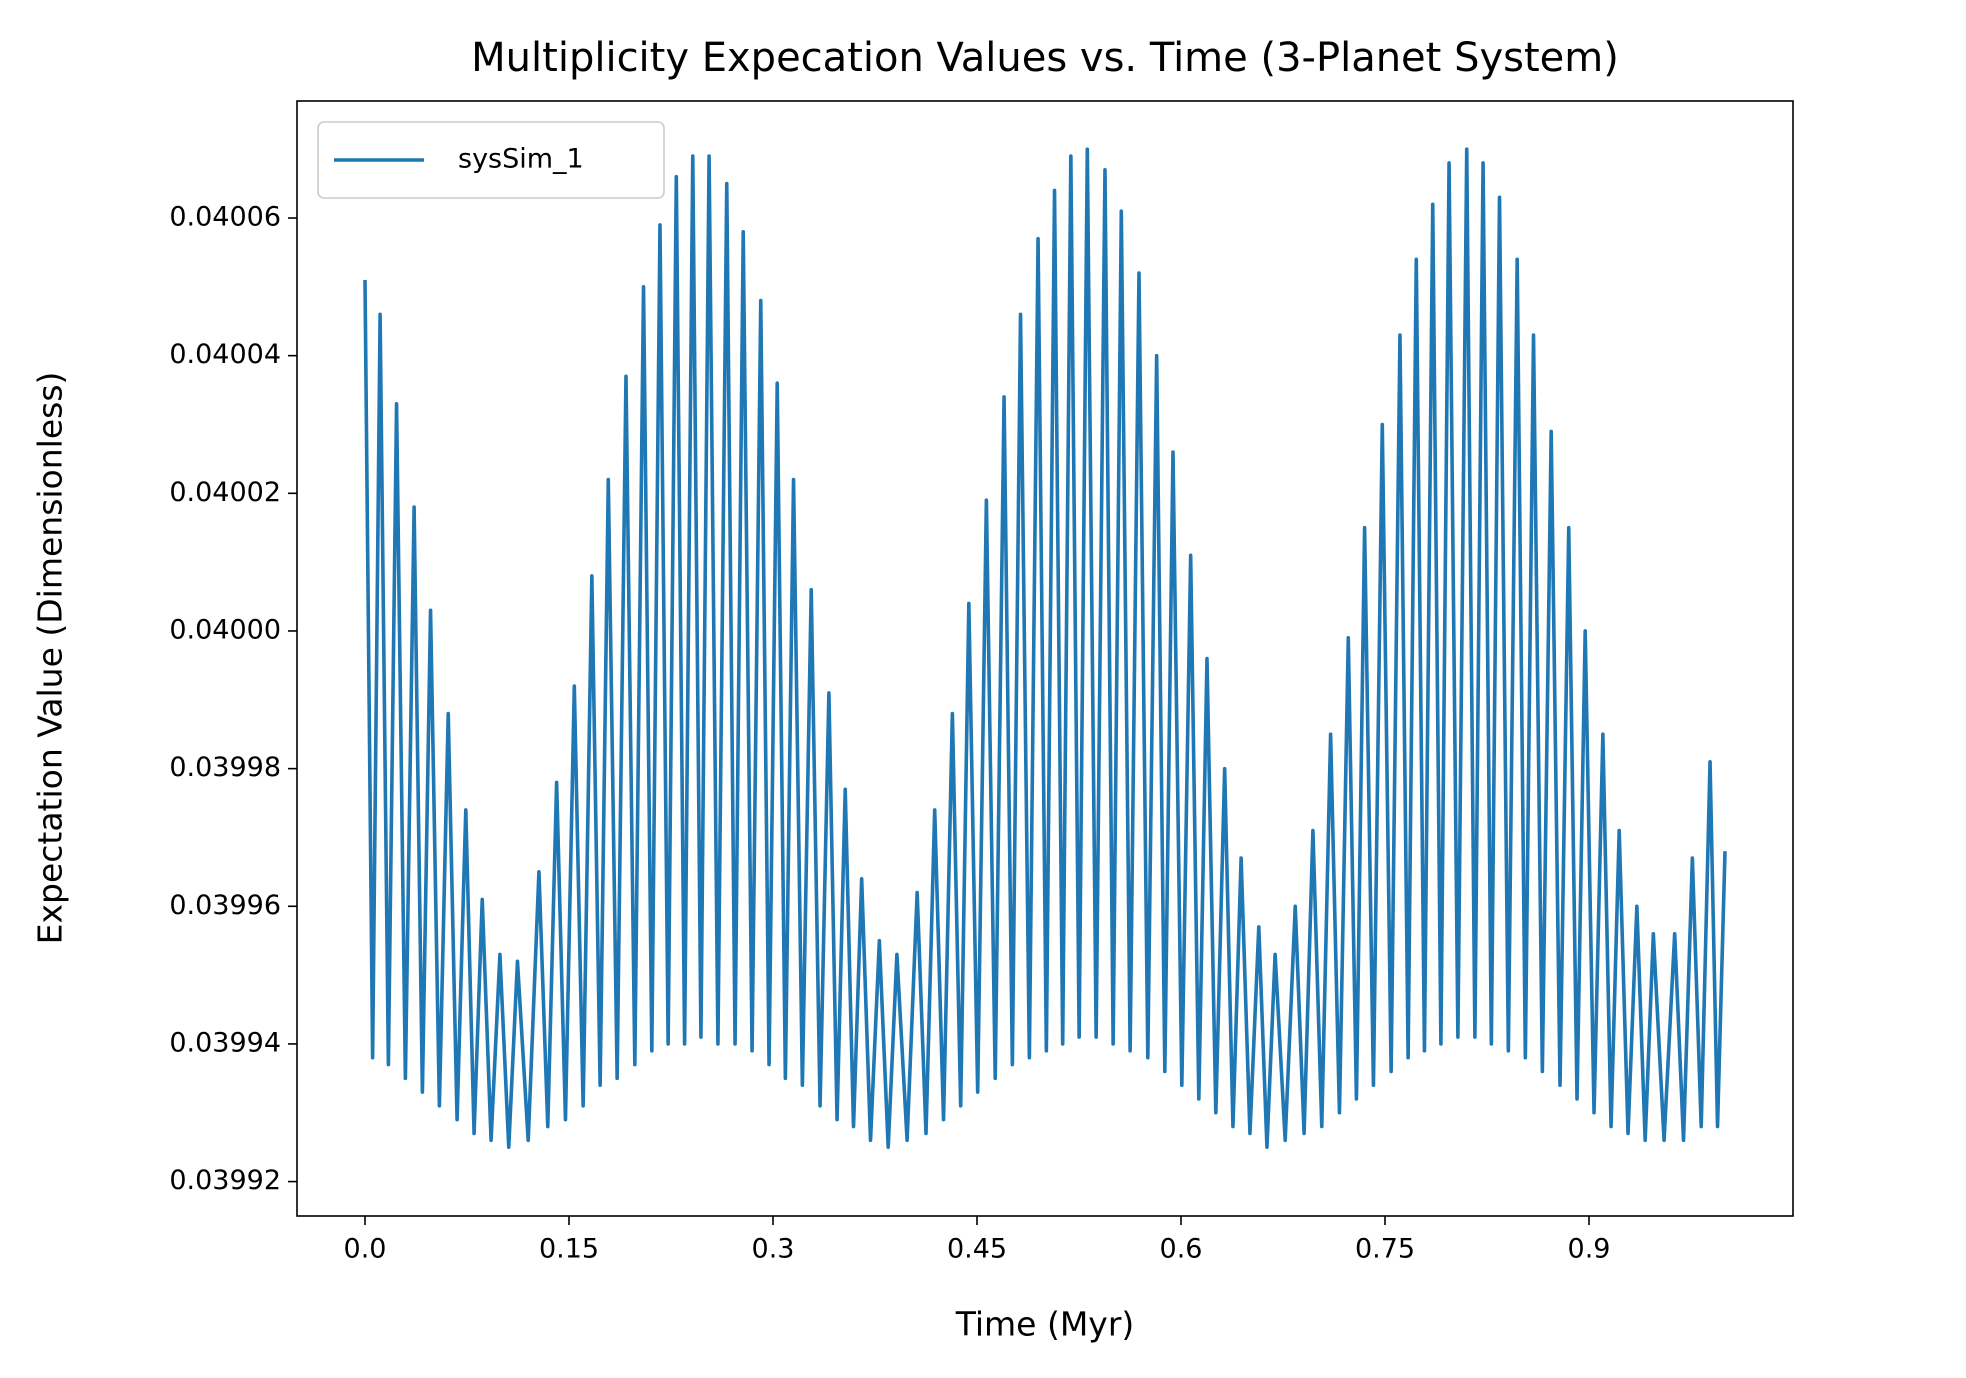 The height and width of the screenshot is (1378, 1966). Describe the element at coordinates (225, 492) in the screenshot. I see `y-tick-label: 0.04002` at that location.